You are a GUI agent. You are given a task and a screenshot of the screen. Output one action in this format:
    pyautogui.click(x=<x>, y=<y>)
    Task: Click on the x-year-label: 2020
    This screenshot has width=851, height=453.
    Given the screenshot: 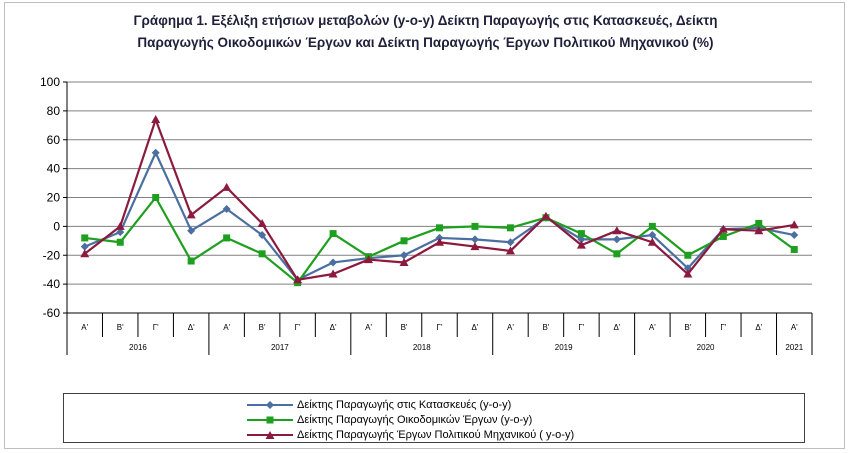 What is the action you would take?
    pyautogui.click(x=706, y=347)
    